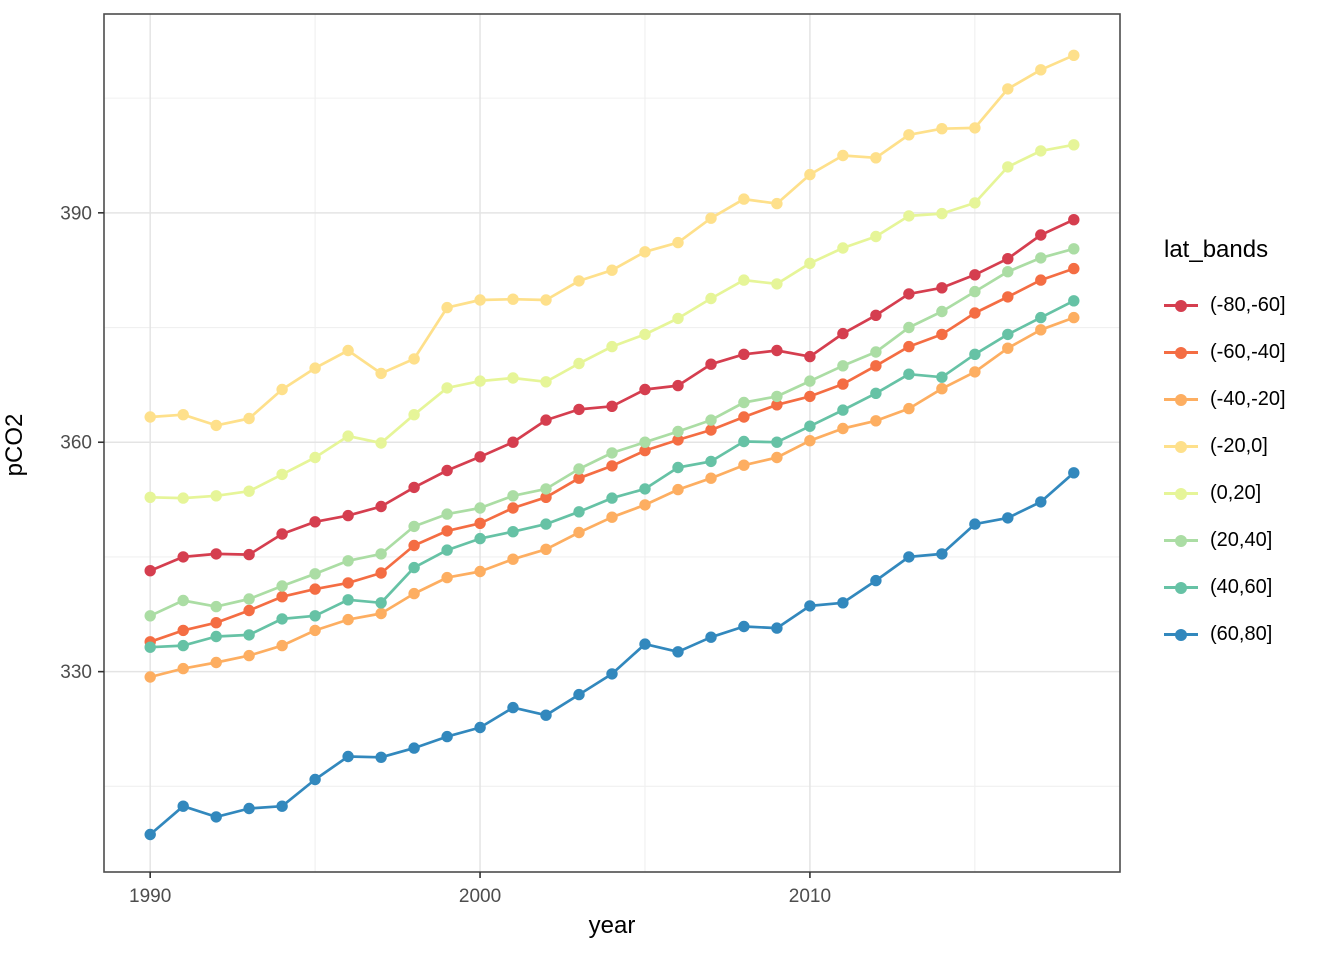 The image size is (1344, 960). What do you see at coordinates (1247, 493) in the screenshot?
I see `legend-item: (0,20]` at bounding box center [1247, 493].